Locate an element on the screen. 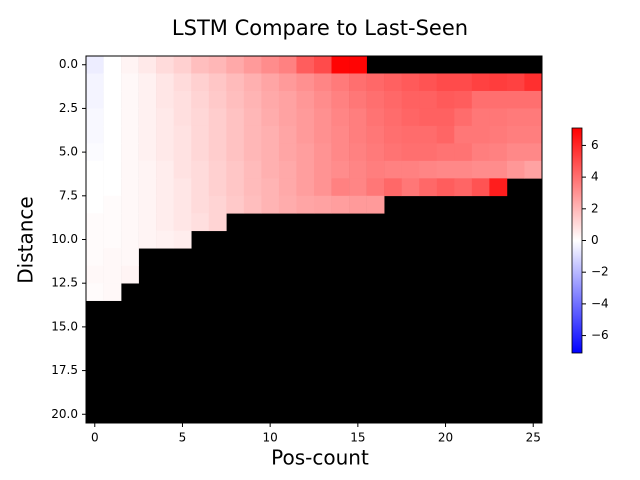 The image size is (640, 480). x-tick-label: 5 is located at coordinates (183, 438).